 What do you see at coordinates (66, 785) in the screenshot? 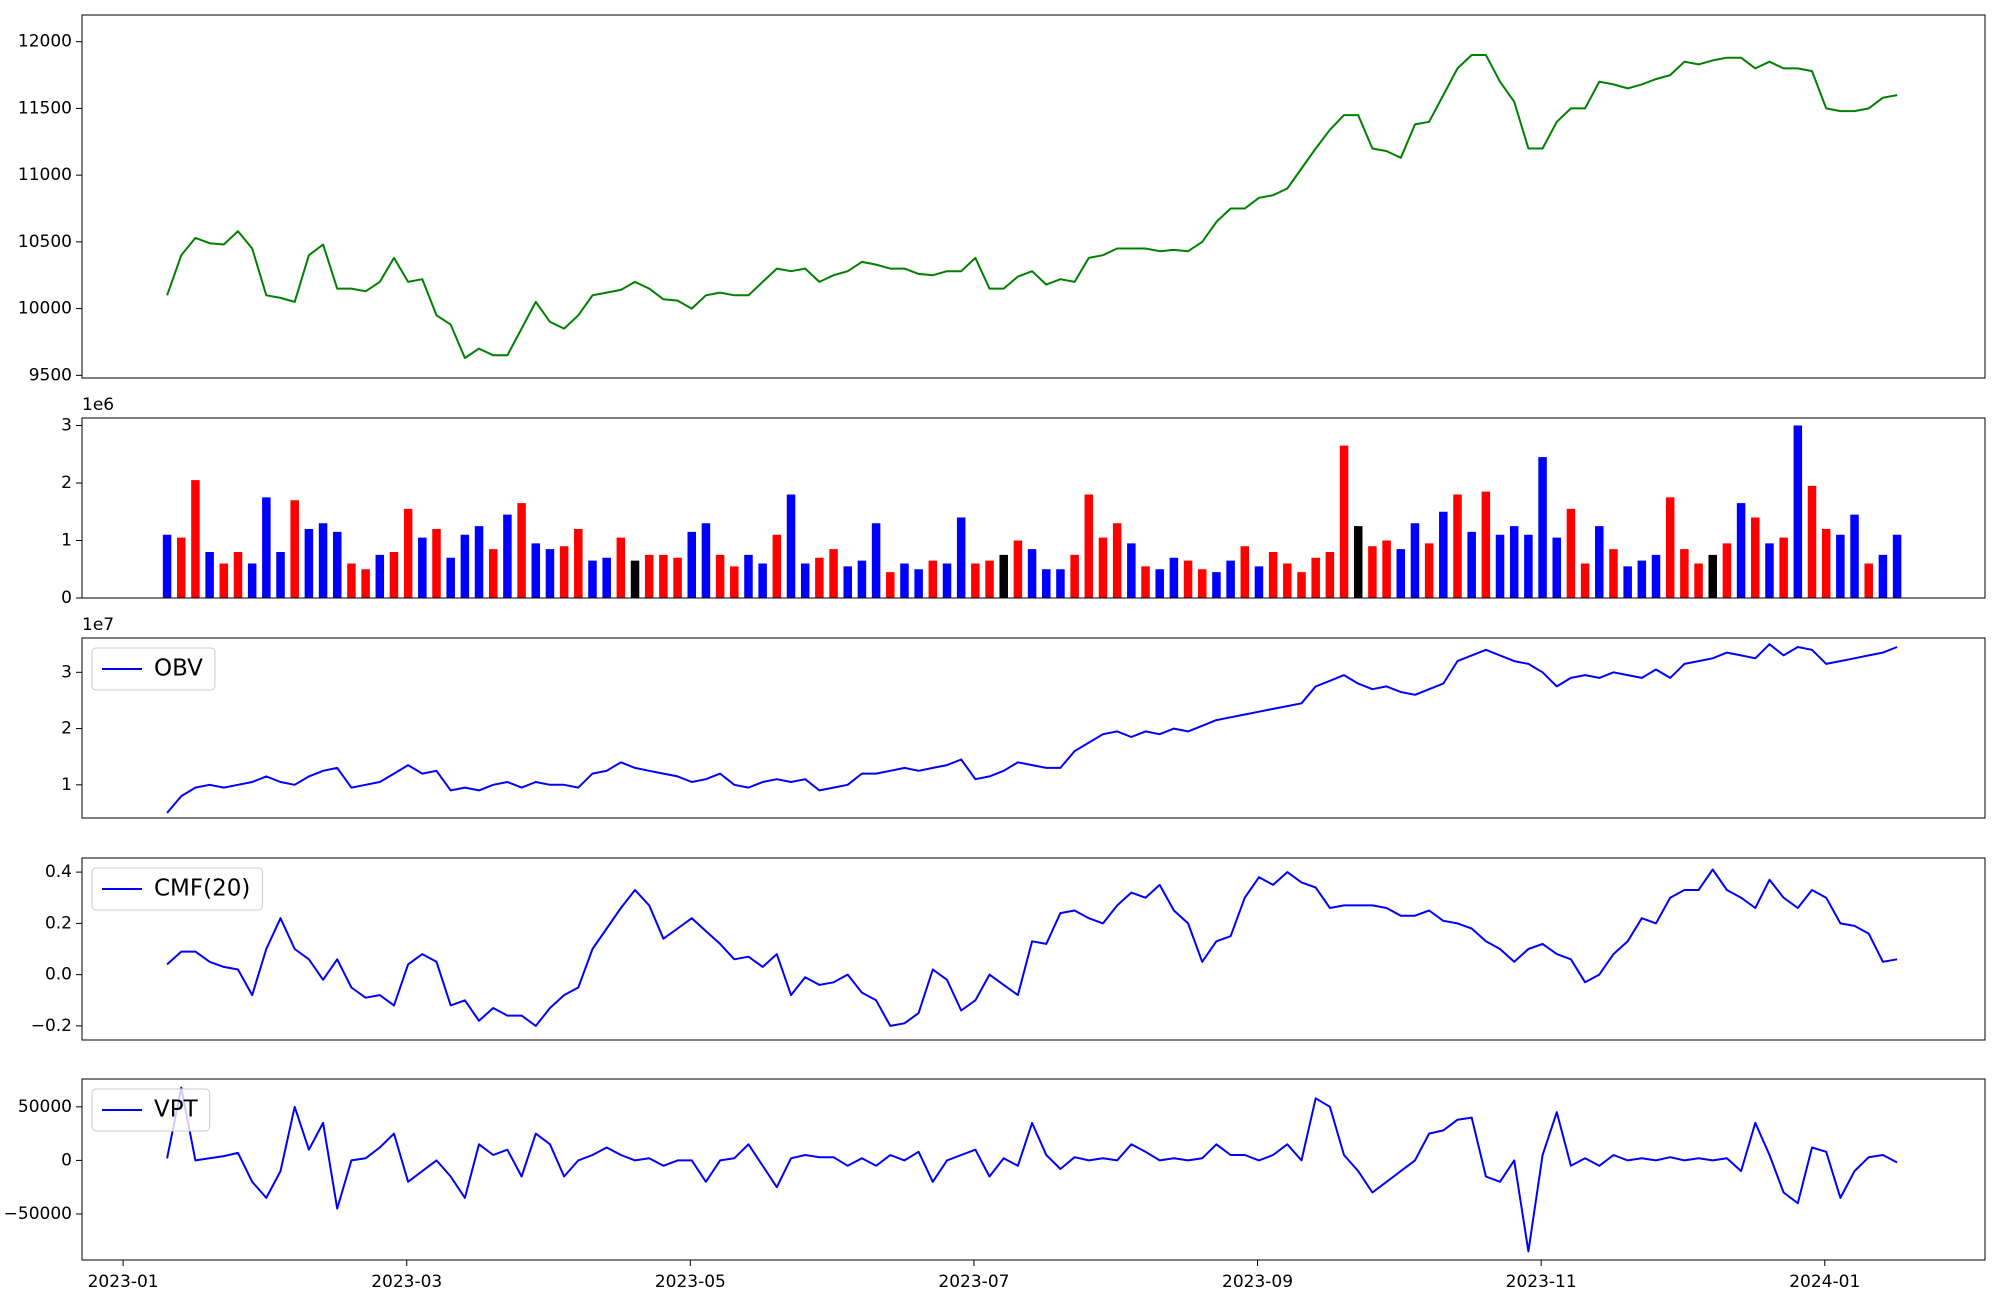
I see `y-tick-label: 1` at bounding box center [66, 785].